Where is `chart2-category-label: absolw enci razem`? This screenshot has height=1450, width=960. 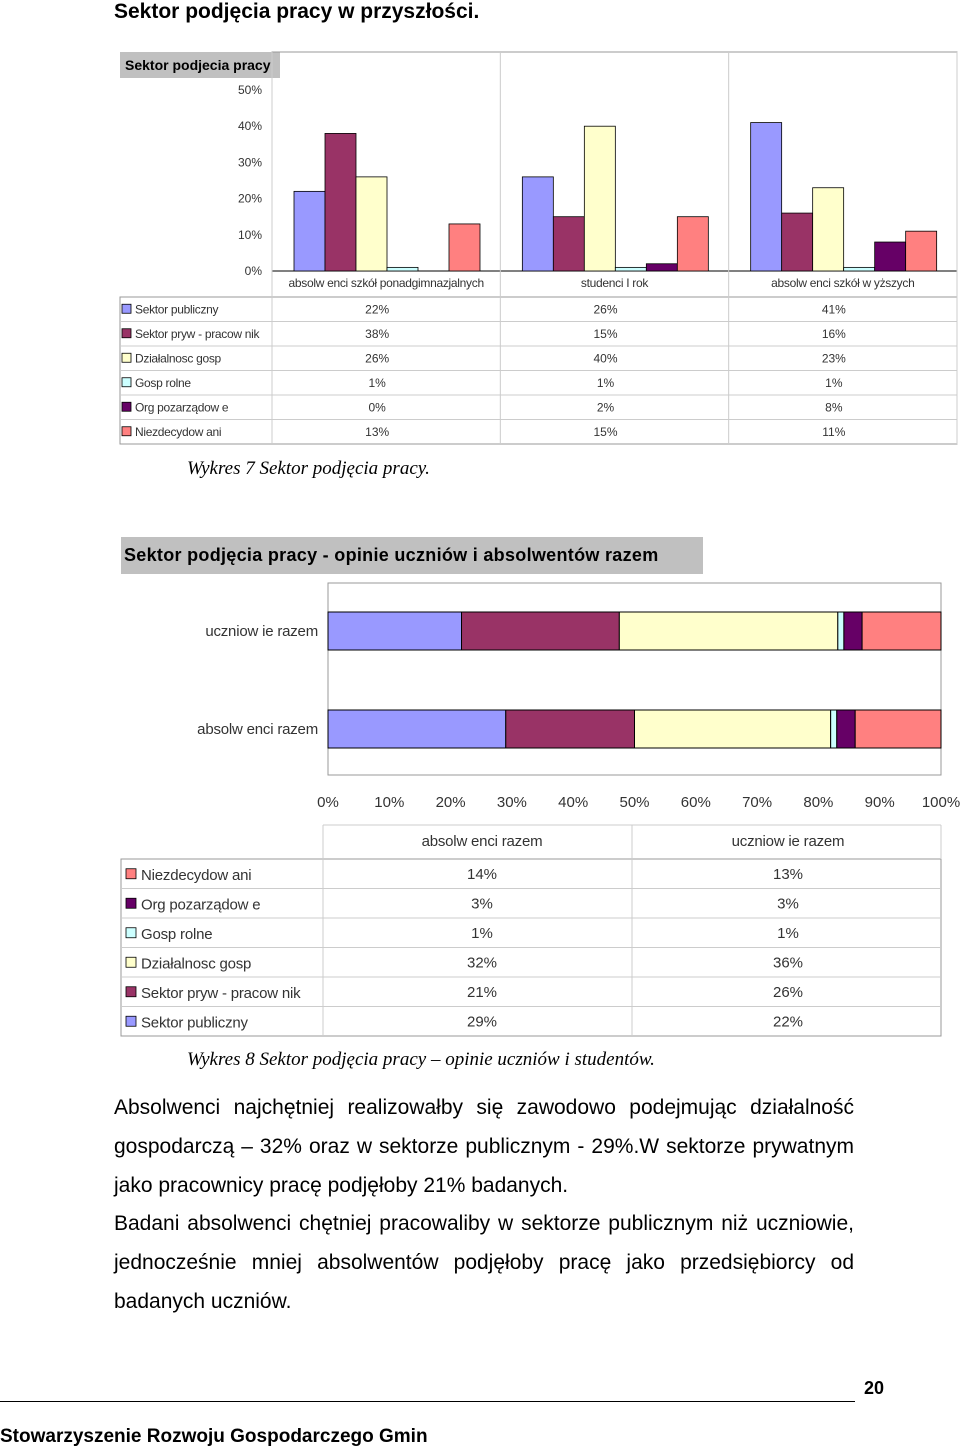
chart2-category-label: absolw enci razem is located at coordinates (257, 729).